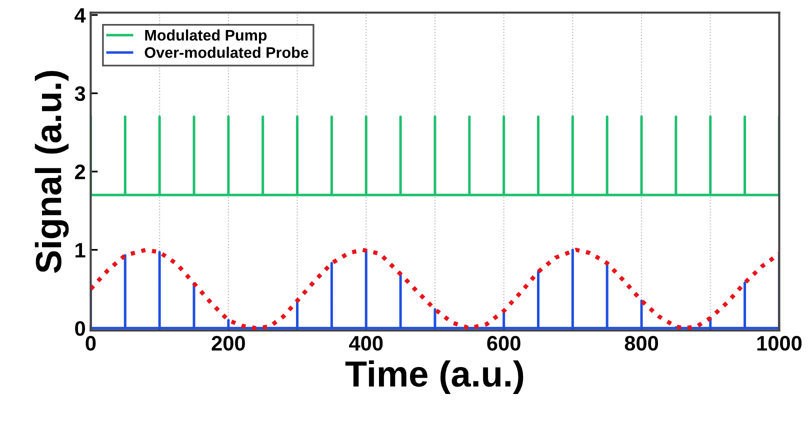 The height and width of the screenshot is (421, 810). I want to click on y-tick-label: 3, so click(80, 94).